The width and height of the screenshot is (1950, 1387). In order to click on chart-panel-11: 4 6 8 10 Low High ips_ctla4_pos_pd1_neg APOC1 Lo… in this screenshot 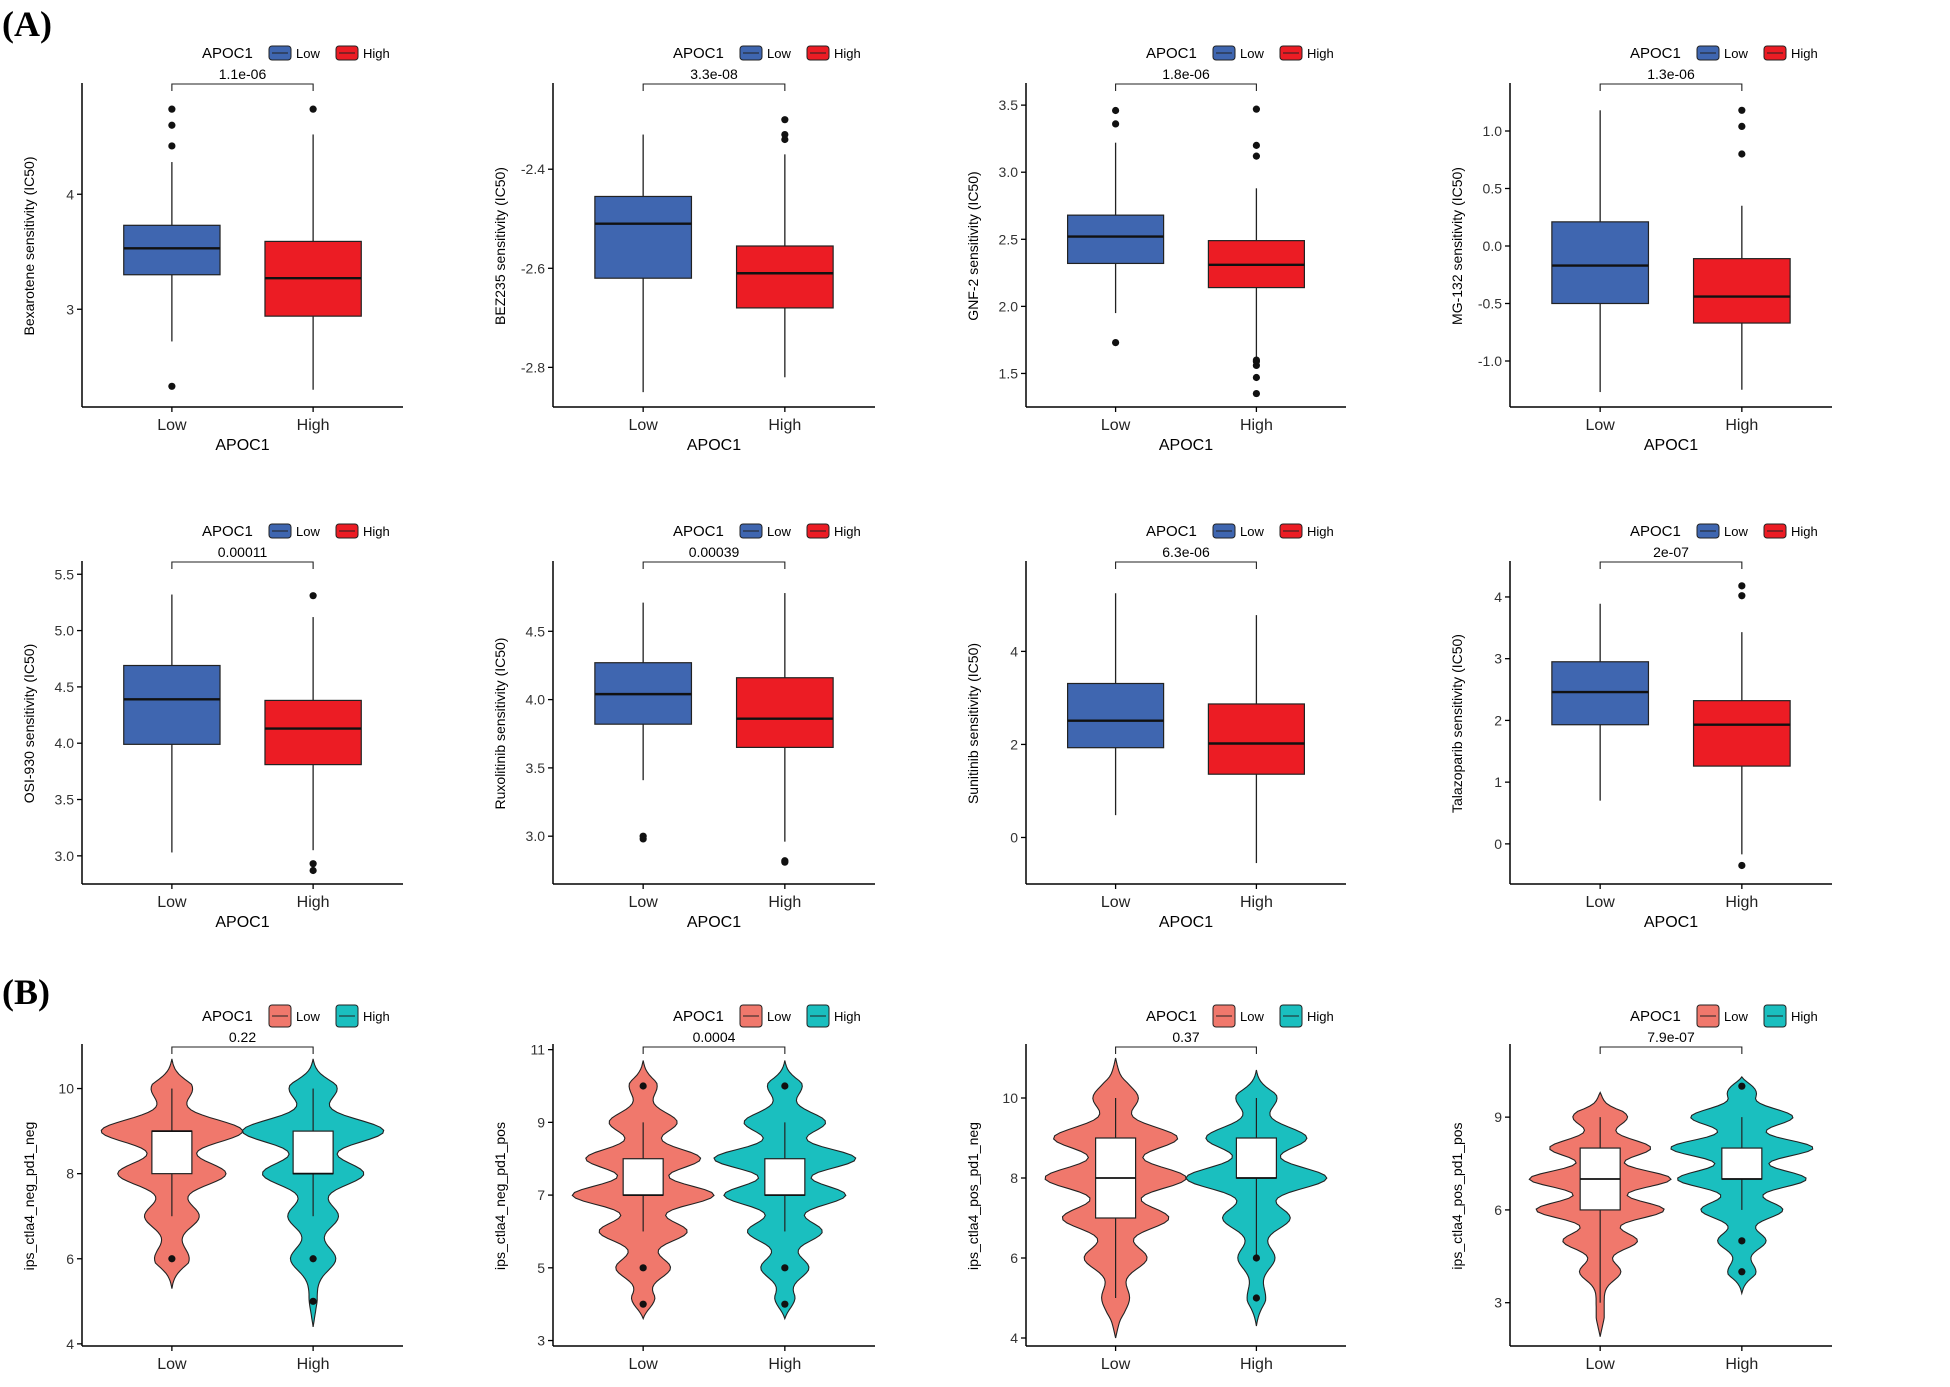, I will do `click(1155, 1188)`.